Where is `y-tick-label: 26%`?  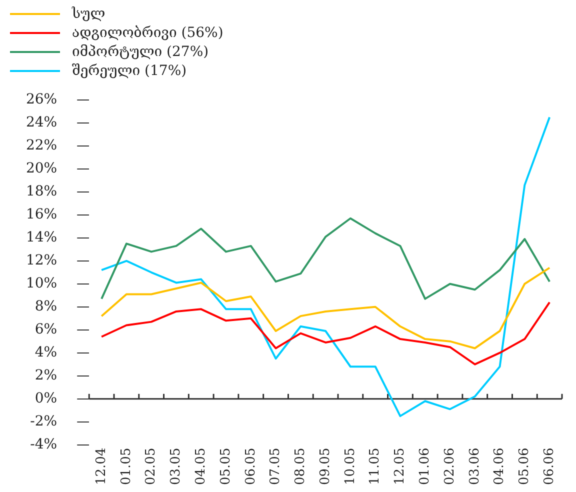 y-tick-label: 26% is located at coordinates (42, 100).